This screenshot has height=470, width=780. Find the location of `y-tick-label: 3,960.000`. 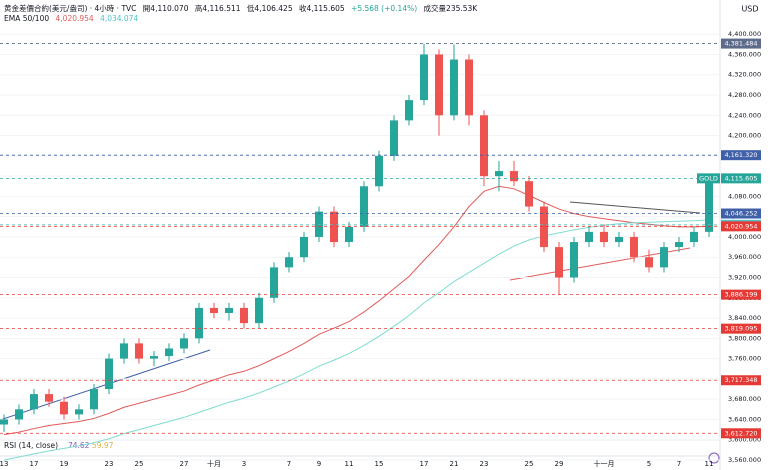

y-tick-label: 3,960.000 is located at coordinates (744, 257).